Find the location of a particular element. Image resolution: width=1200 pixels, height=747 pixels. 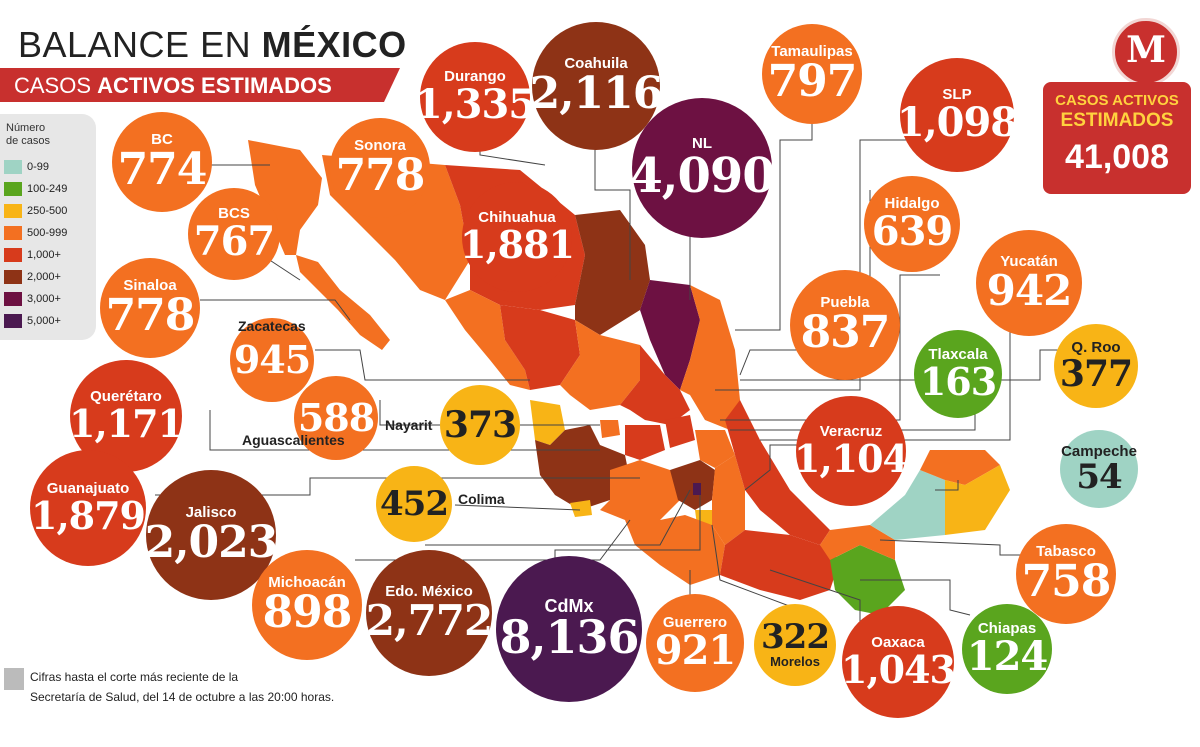

legend-title: Número de casos is located at coordinates (28, 134).